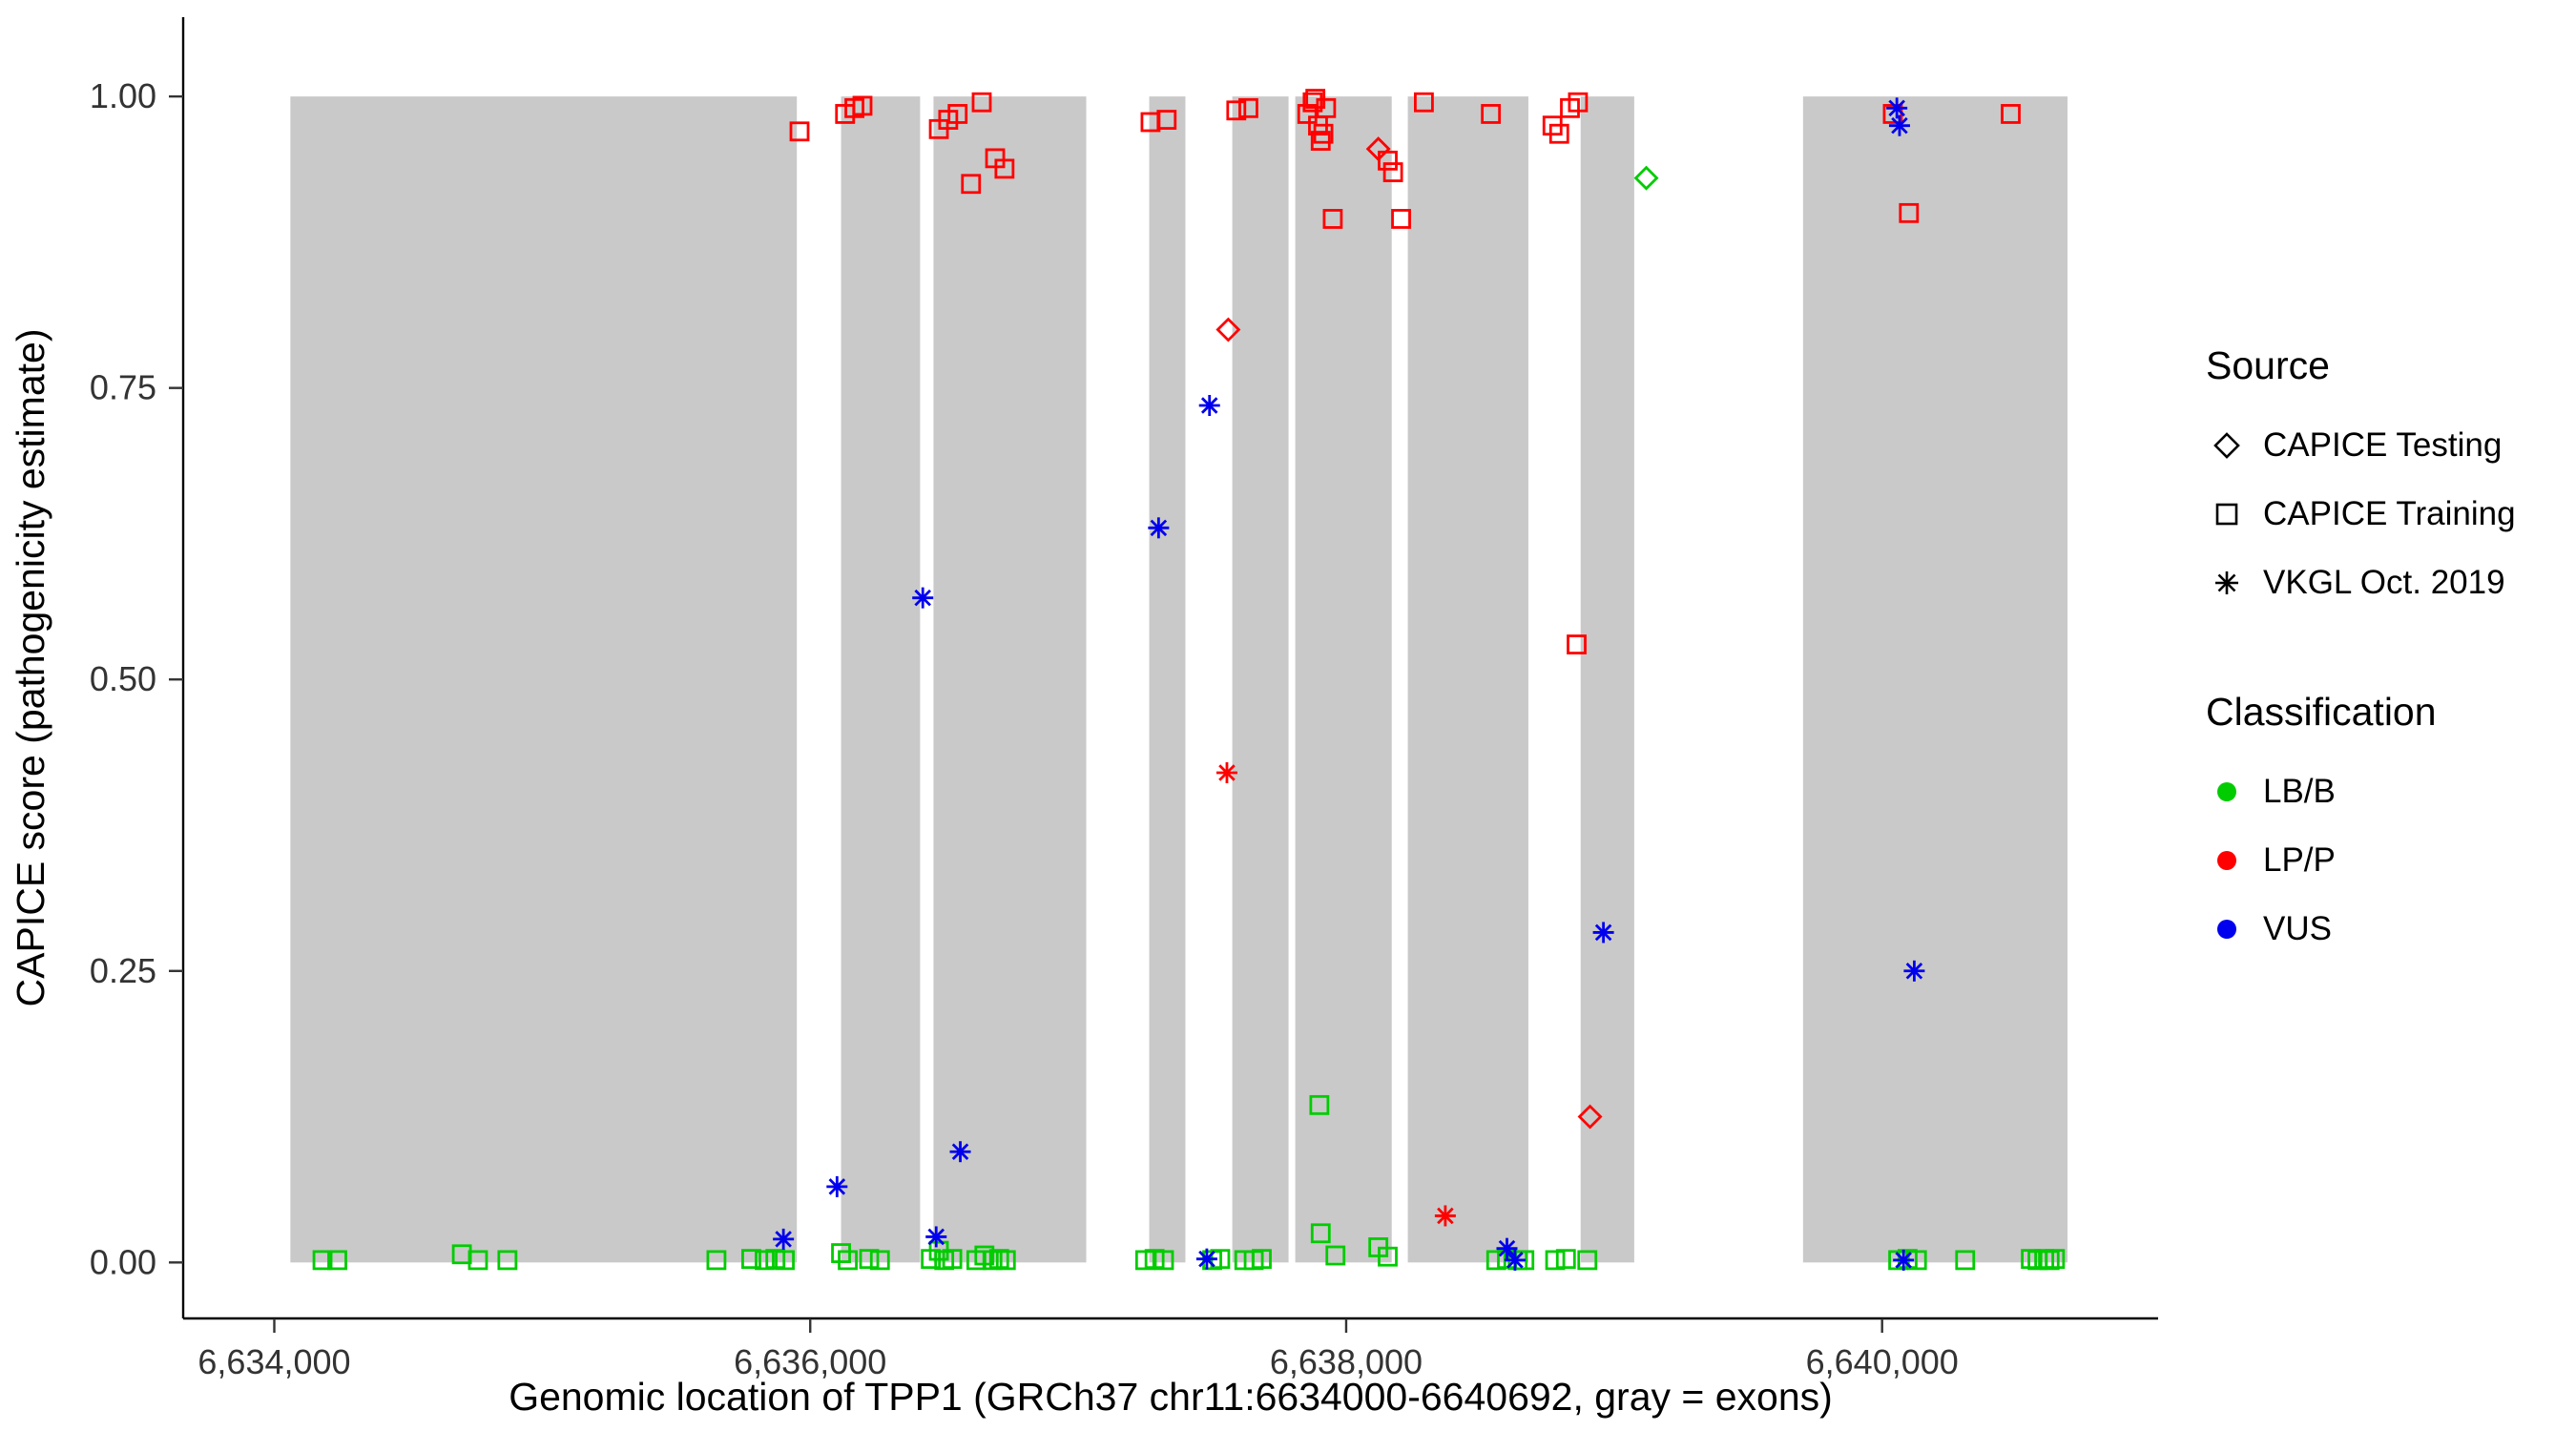 The width and height of the screenshot is (2576, 1431). I want to click on asterisk-icon, so click(2226, 582).